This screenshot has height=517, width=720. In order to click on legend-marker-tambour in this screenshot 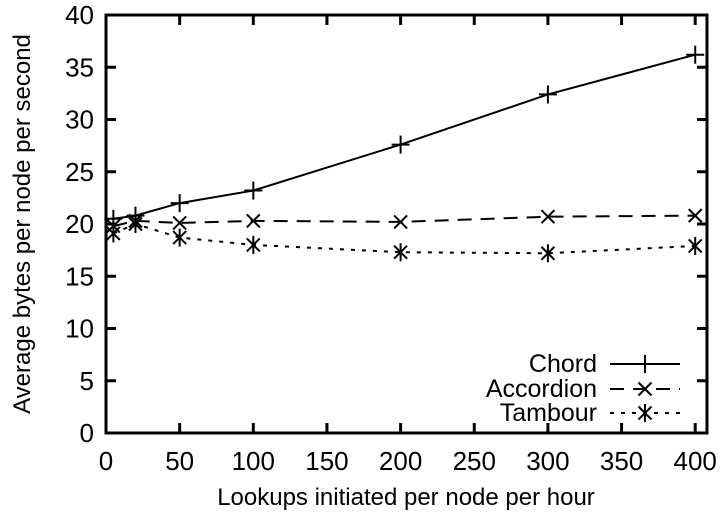, I will do `click(645, 413)`.